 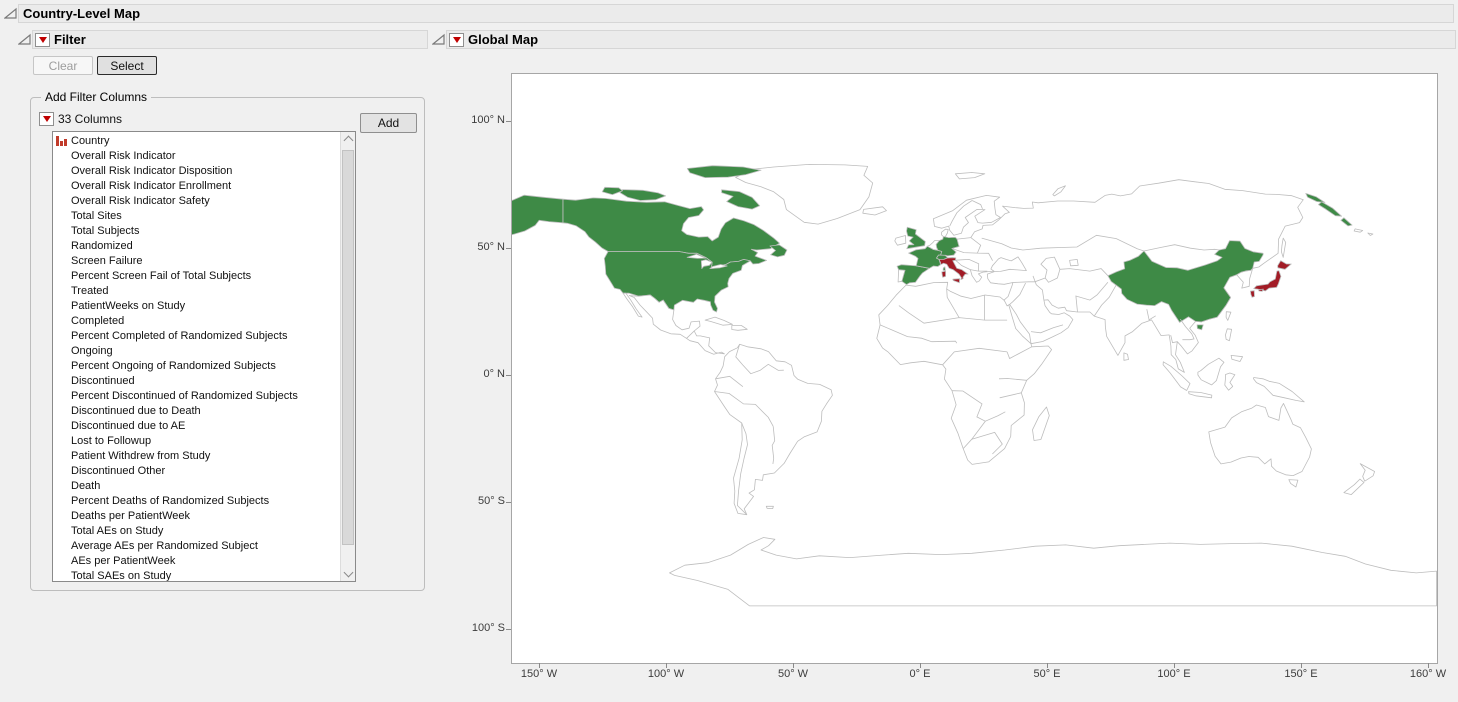 I want to click on philippines-mindanao-region, so click(x=1236, y=358).